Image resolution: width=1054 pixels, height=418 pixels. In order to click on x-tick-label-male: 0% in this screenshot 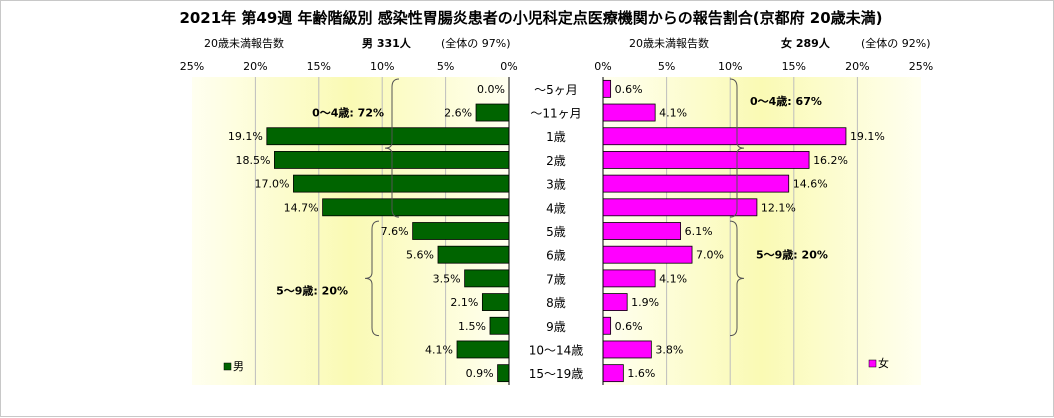, I will do `click(508, 66)`.